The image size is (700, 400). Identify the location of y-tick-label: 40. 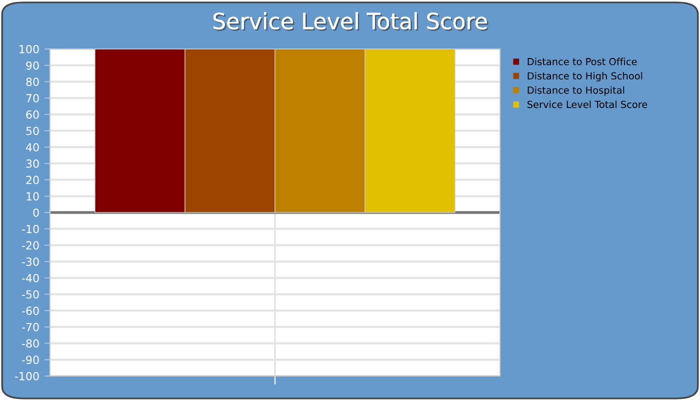
(32, 147).